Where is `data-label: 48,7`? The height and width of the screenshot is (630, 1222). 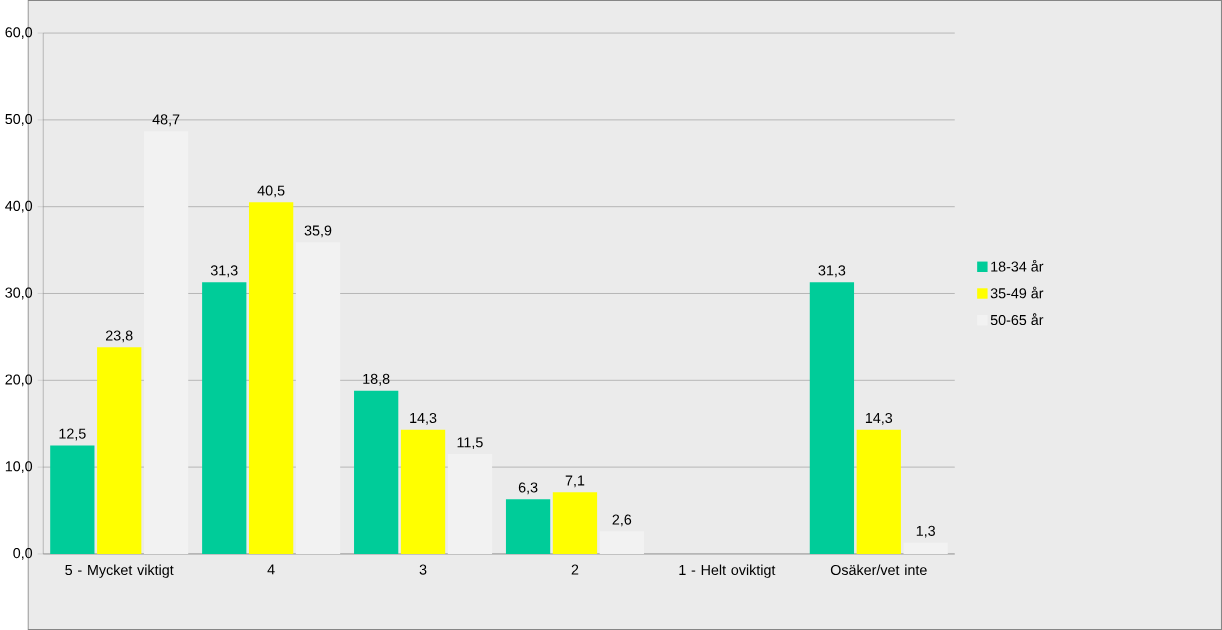
data-label: 48,7 is located at coordinates (166, 120).